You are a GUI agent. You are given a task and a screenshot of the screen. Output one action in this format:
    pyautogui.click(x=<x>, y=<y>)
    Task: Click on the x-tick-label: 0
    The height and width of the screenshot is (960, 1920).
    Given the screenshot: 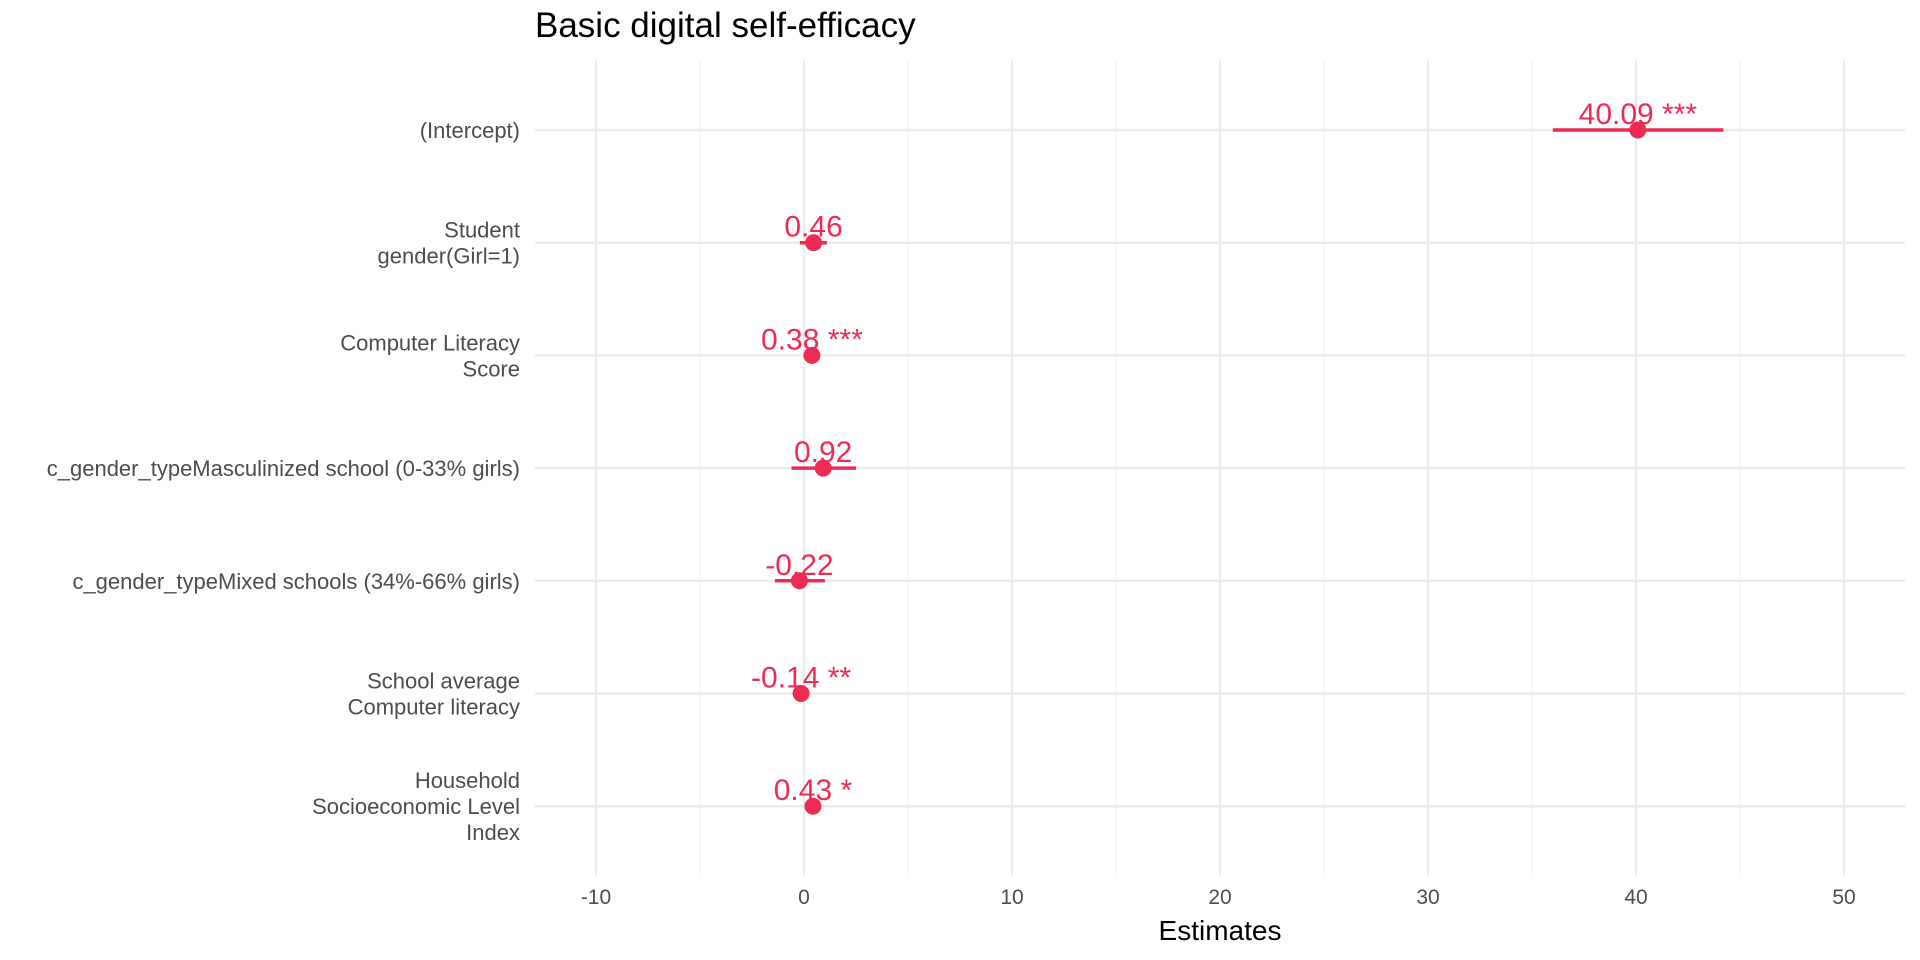 What is the action you would take?
    pyautogui.click(x=804, y=897)
    